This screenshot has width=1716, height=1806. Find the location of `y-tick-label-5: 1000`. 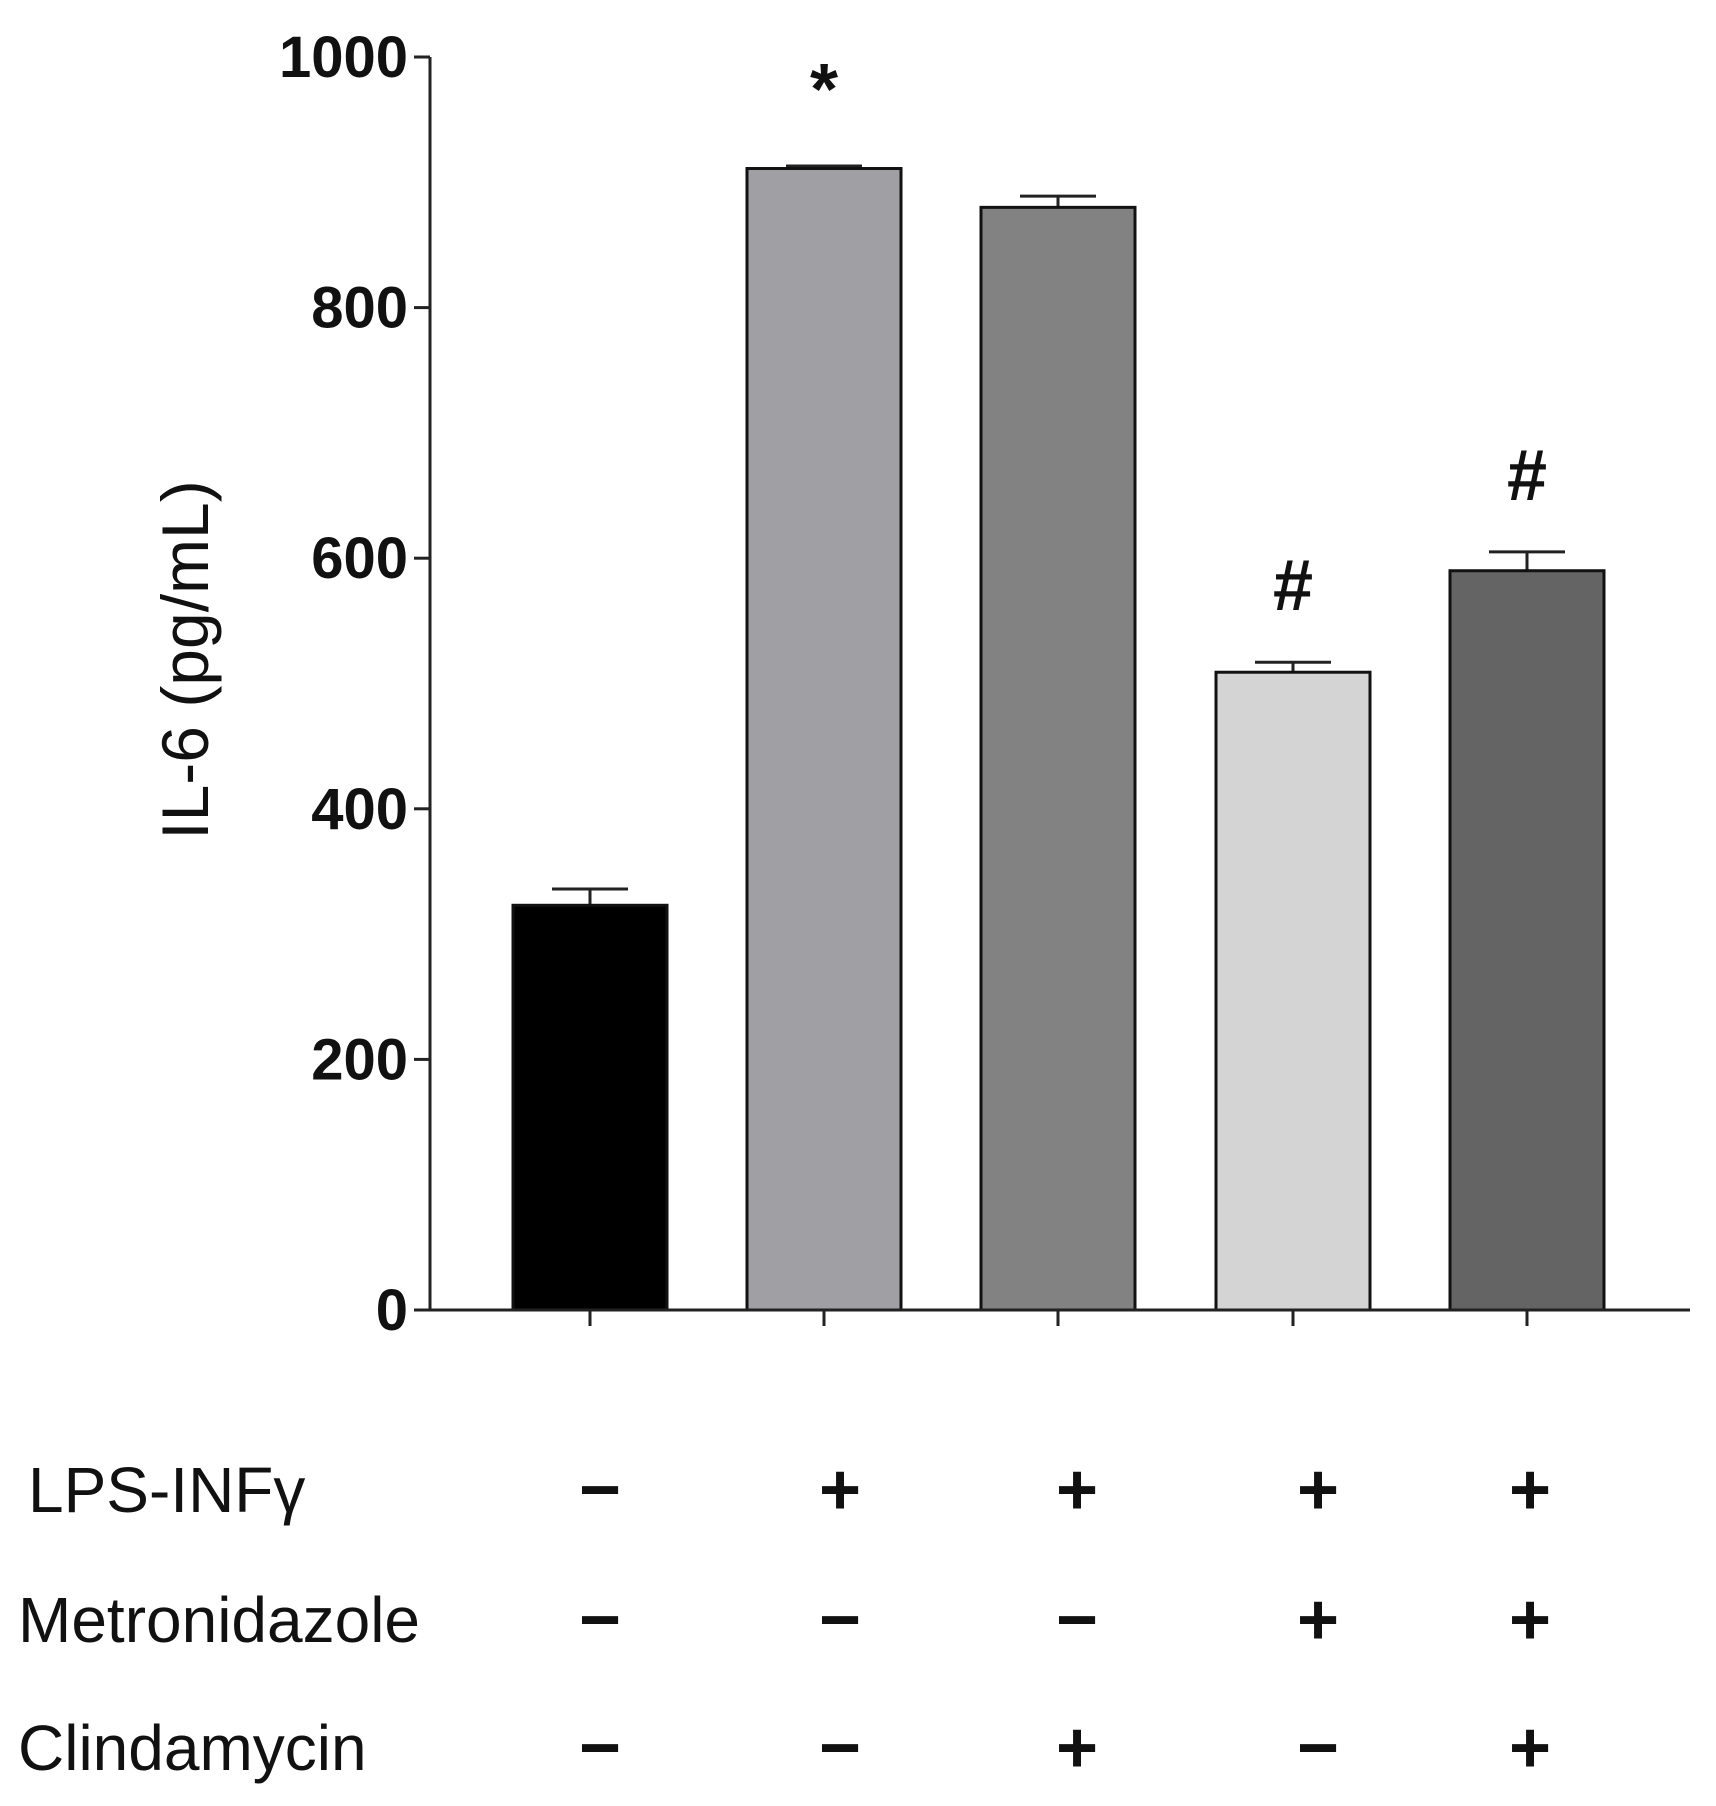

y-tick-label-5: 1000 is located at coordinates (343, 57).